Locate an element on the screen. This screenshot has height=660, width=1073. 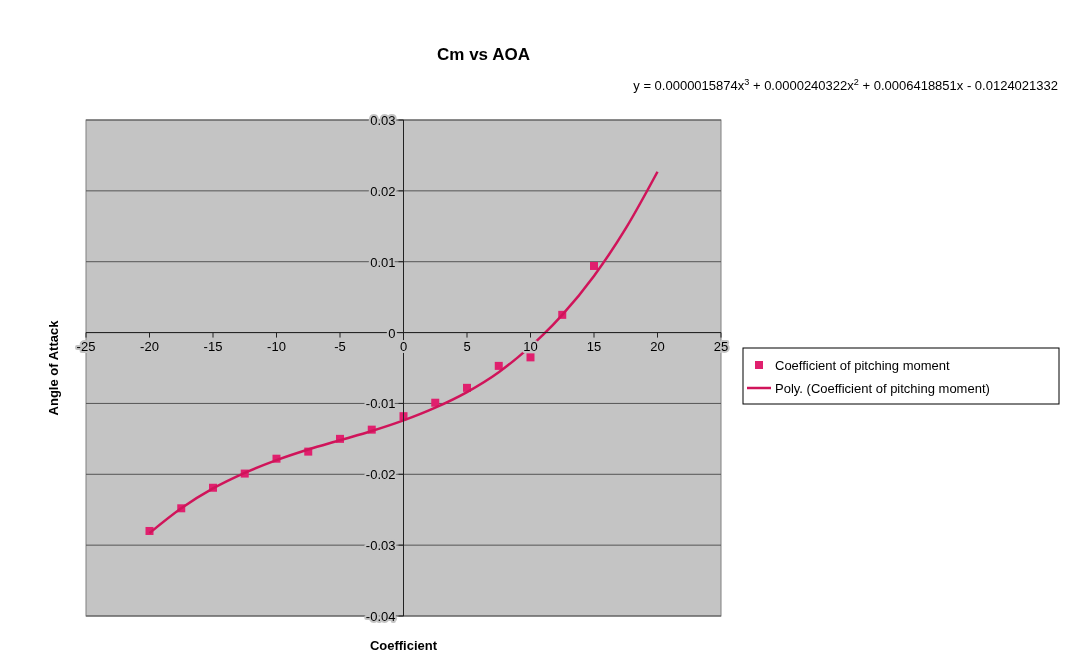
x-tick-label: 25 is located at coordinates (721, 346).